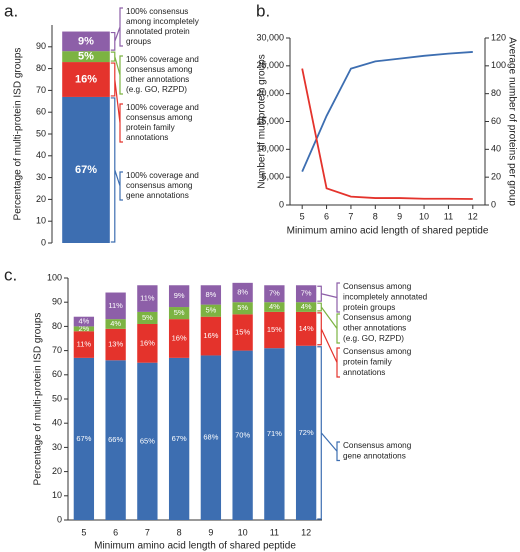  Describe the element at coordinates (496, 149) in the screenshot. I see `y2-tick-label: 40` at that location.